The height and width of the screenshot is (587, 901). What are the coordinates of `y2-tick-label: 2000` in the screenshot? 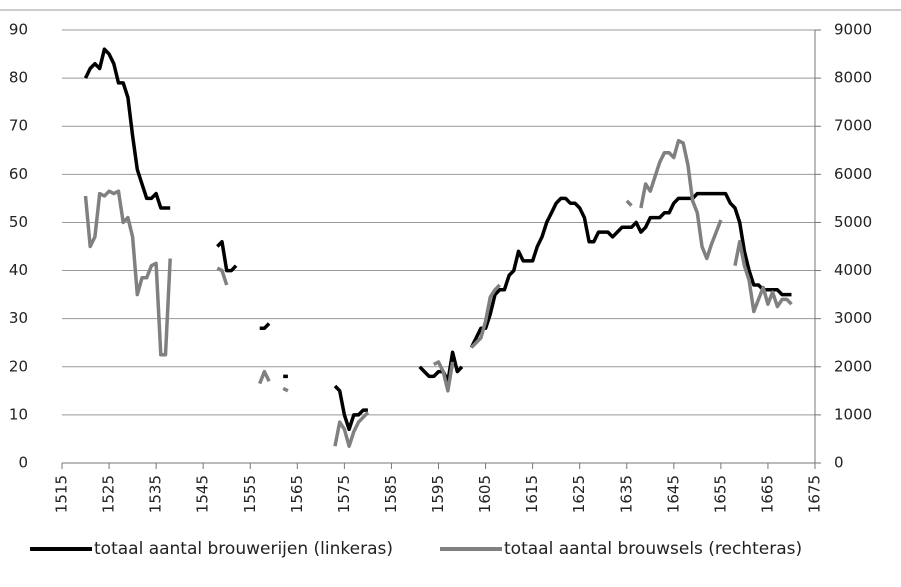 It's located at (853, 366).